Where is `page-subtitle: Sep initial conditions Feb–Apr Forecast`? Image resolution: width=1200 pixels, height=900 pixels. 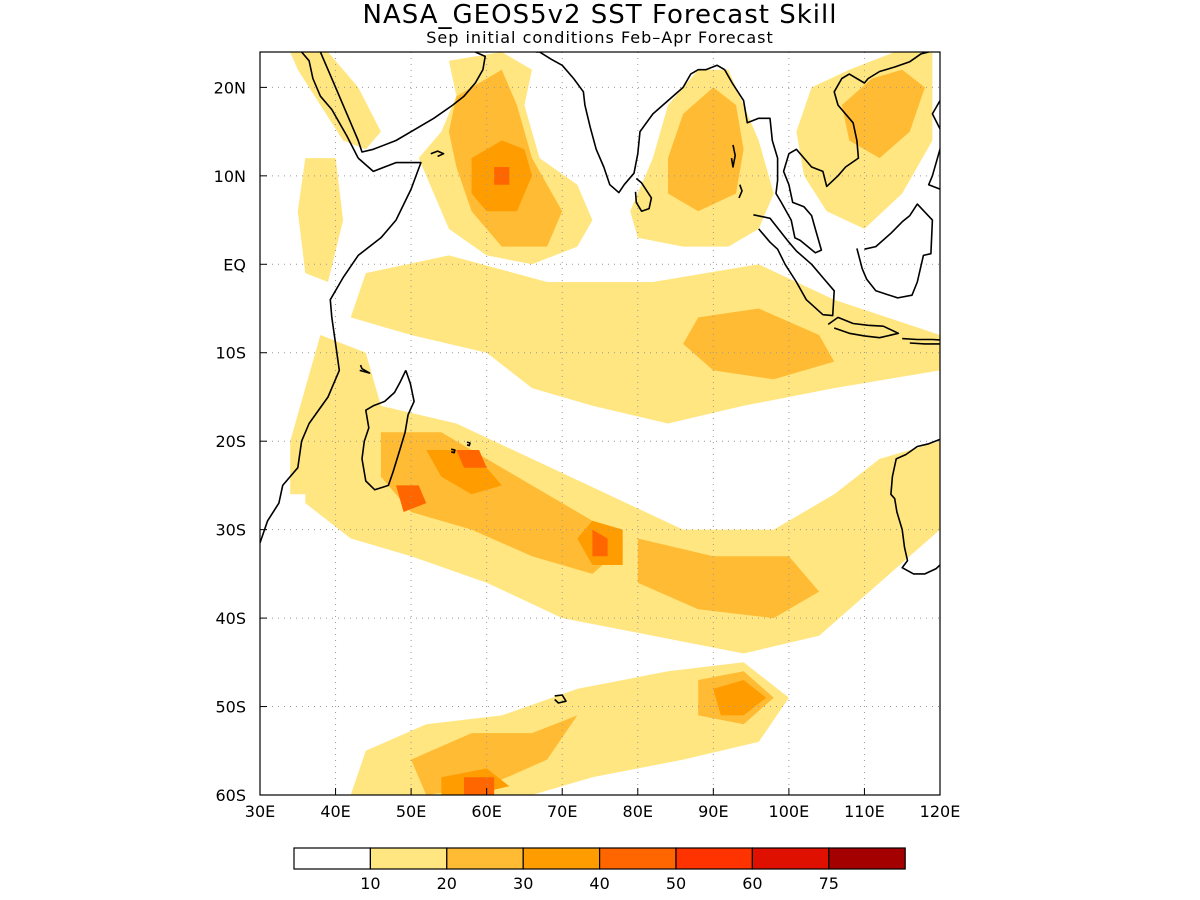
page-subtitle: Sep initial conditions Feb–Apr Forecast is located at coordinates (600, 37).